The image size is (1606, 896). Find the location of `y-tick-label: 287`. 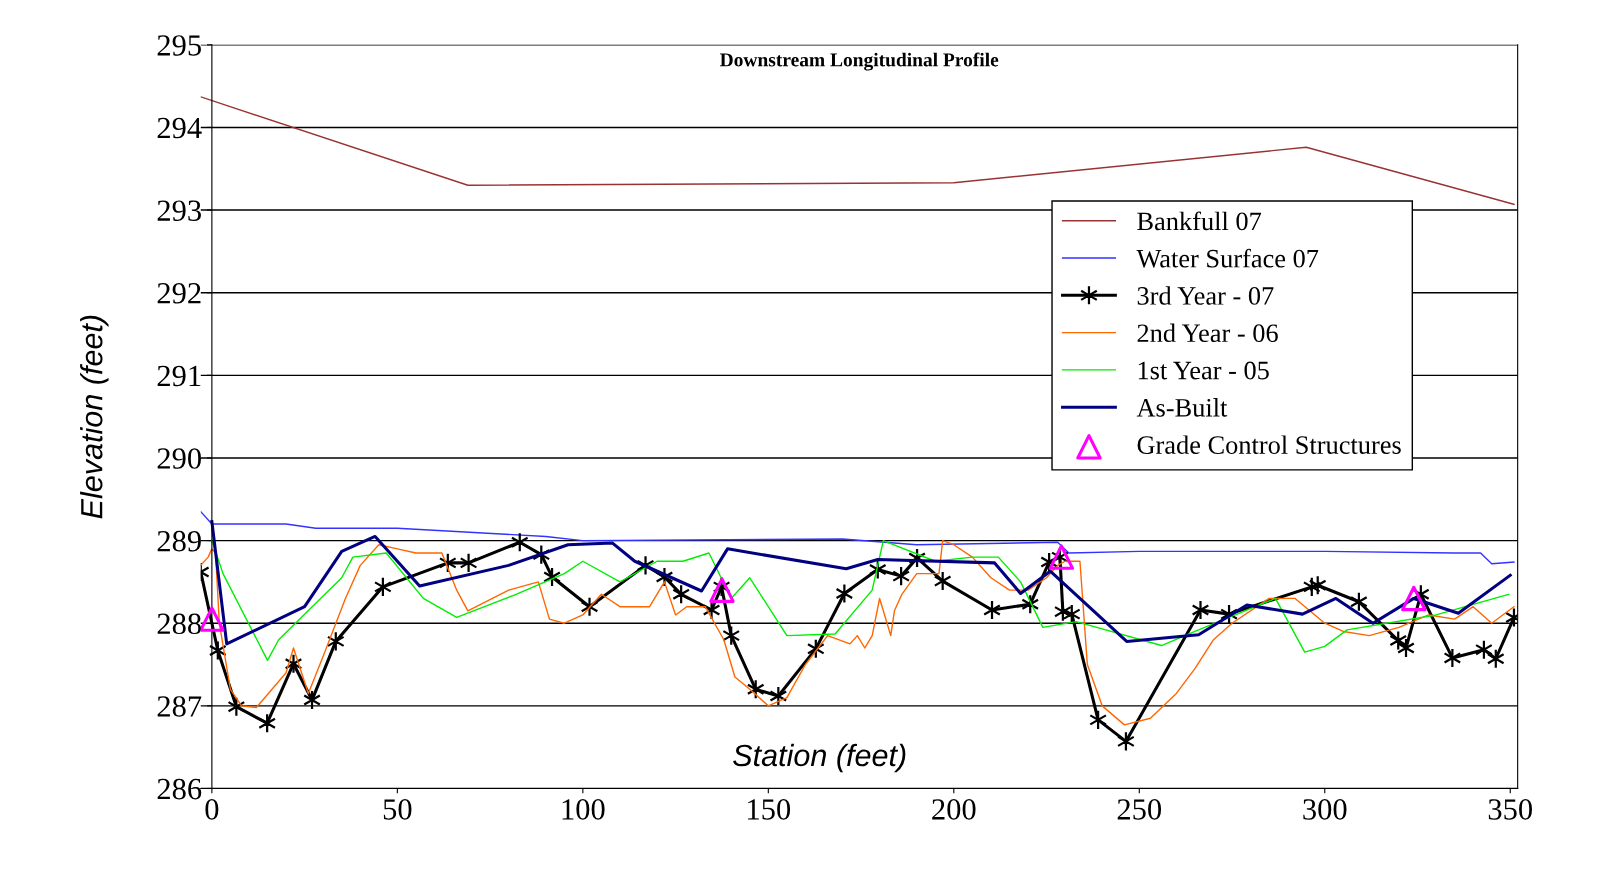

y-tick-label: 287 is located at coordinates (179, 706).